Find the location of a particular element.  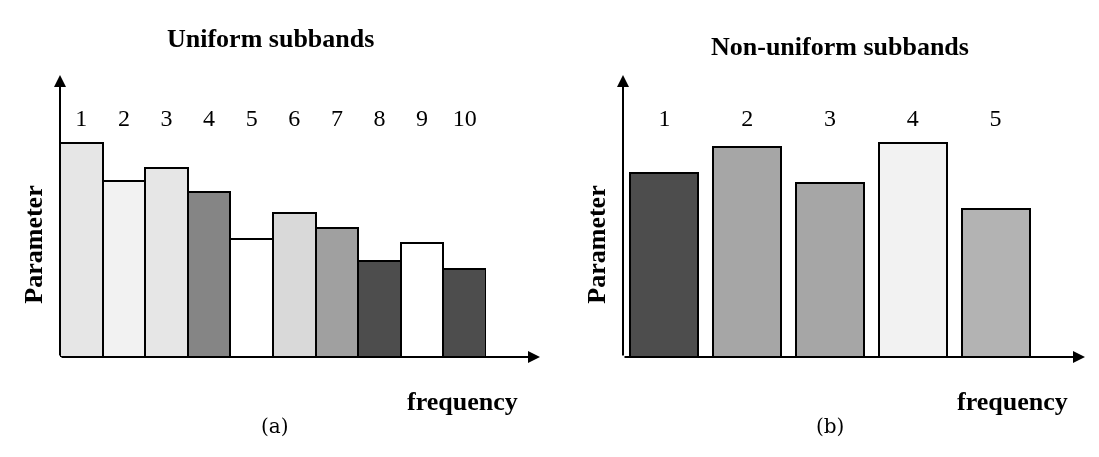

text: (a) is located at coordinates (275, 426).